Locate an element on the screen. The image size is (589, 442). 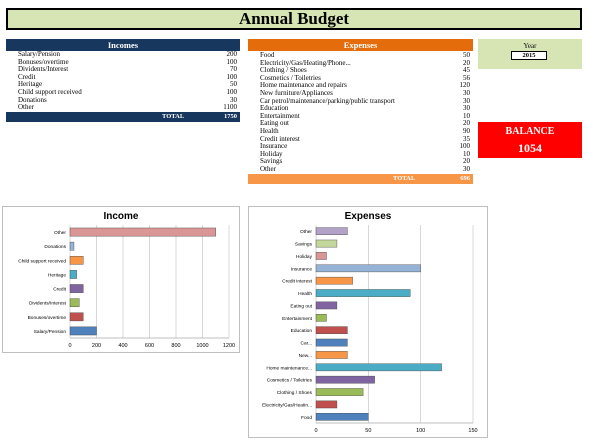
y-category-label: Heritage is located at coordinates (57, 275).